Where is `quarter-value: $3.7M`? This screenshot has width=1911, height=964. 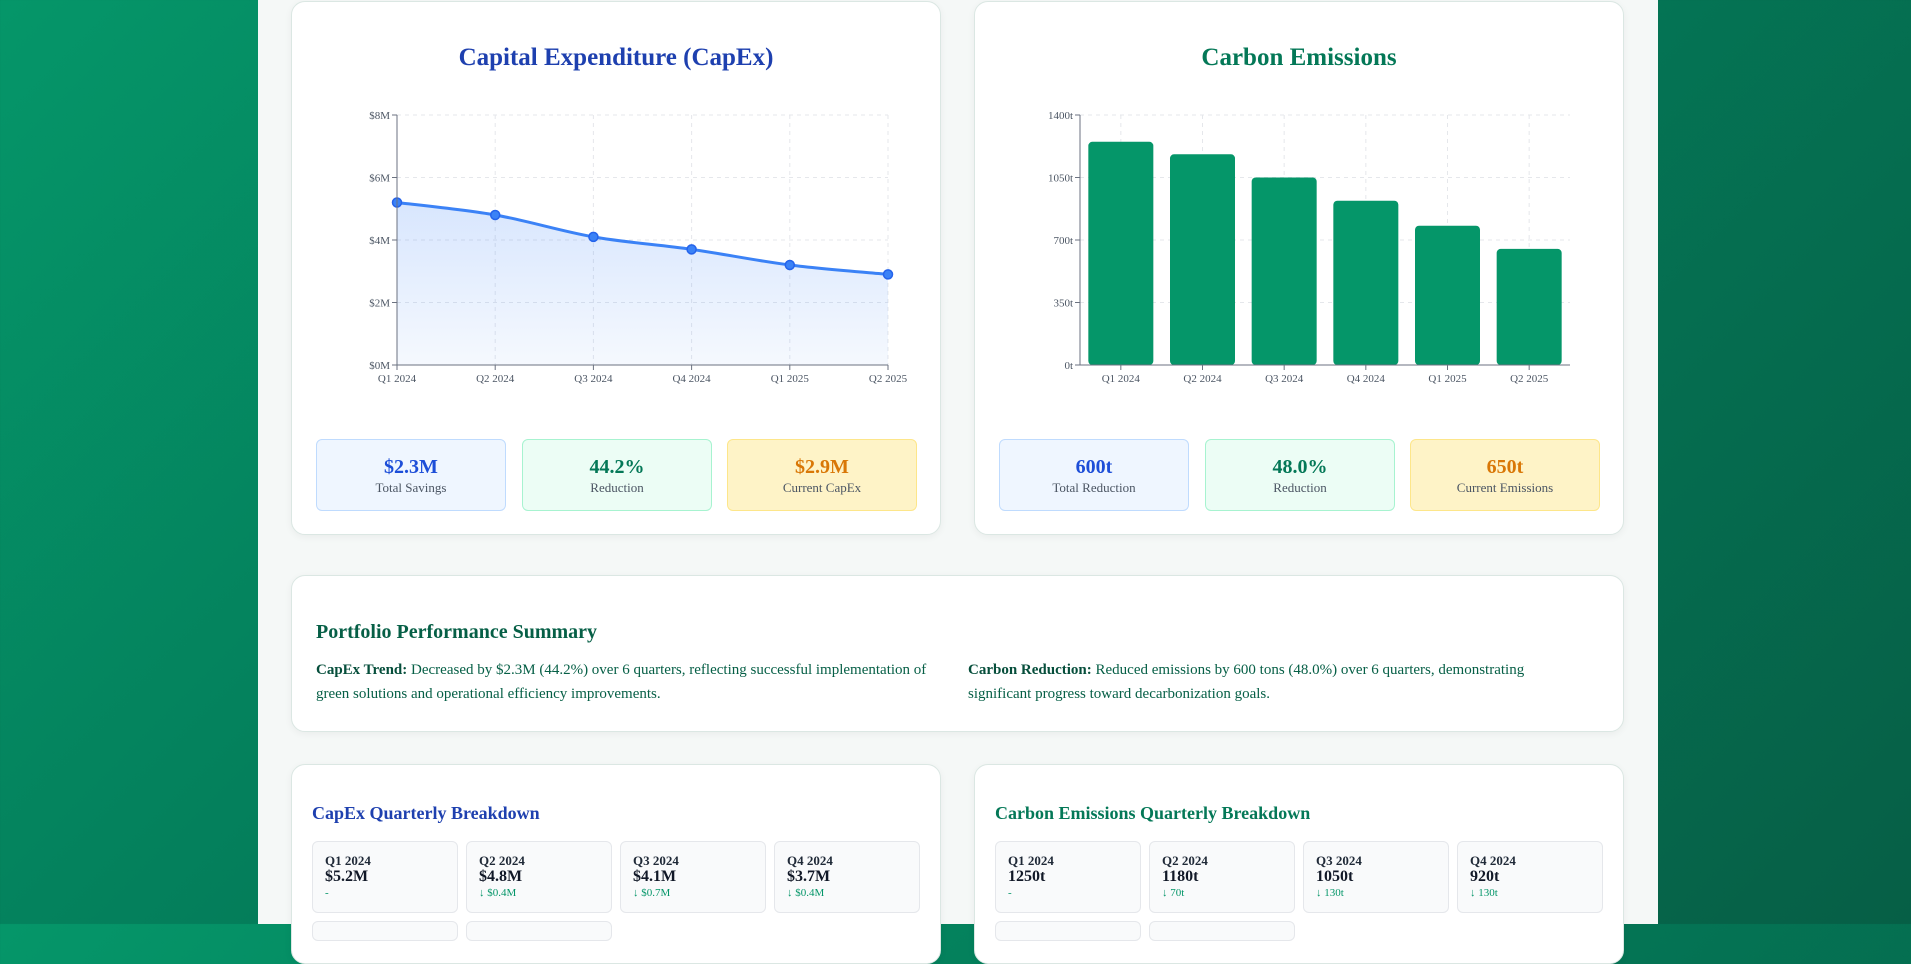 quarter-value: $3.7M is located at coordinates (809, 876).